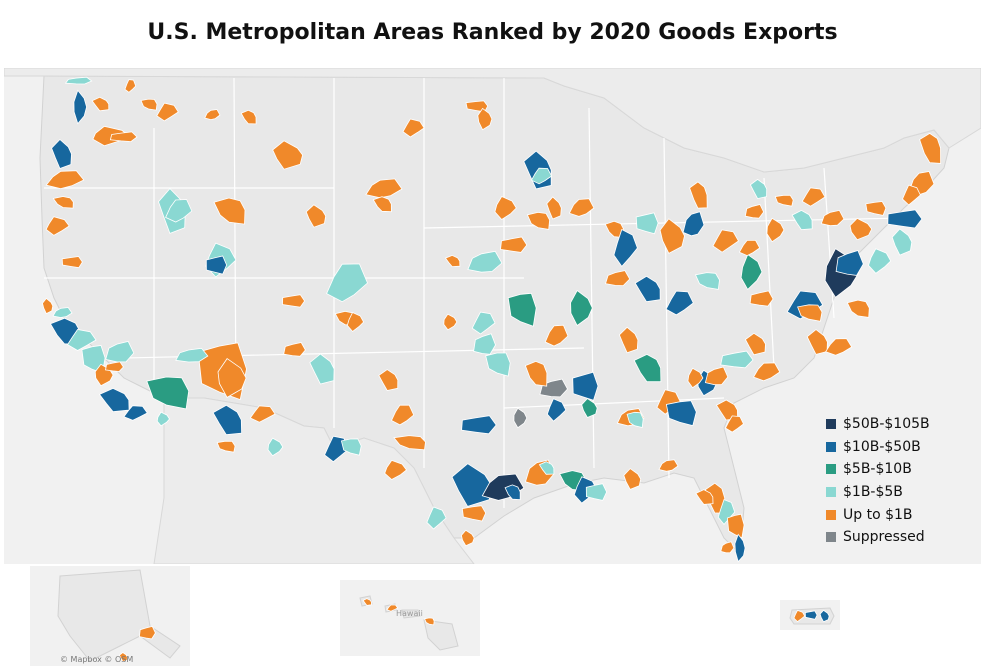  I want to click on legend-item-50b-105b: $50B-$105B, so click(901, 424).